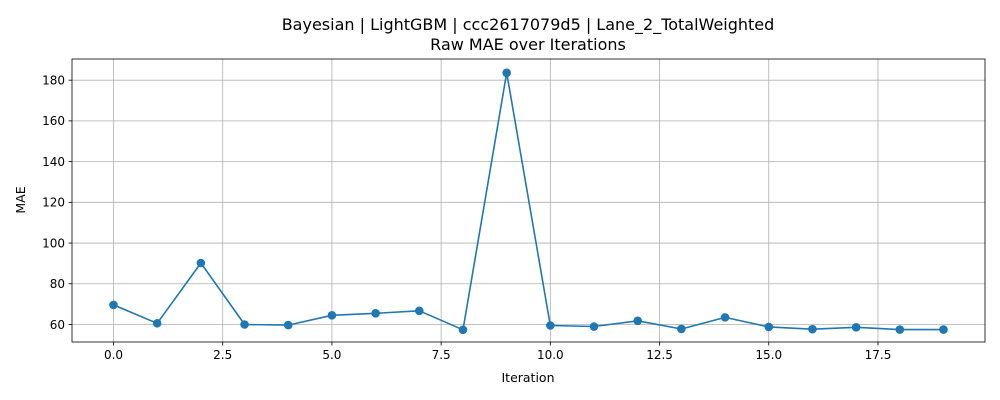 The height and width of the screenshot is (400, 1000). Describe the element at coordinates (659, 355) in the screenshot. I see `x-tick-label: 12.5` at that location.